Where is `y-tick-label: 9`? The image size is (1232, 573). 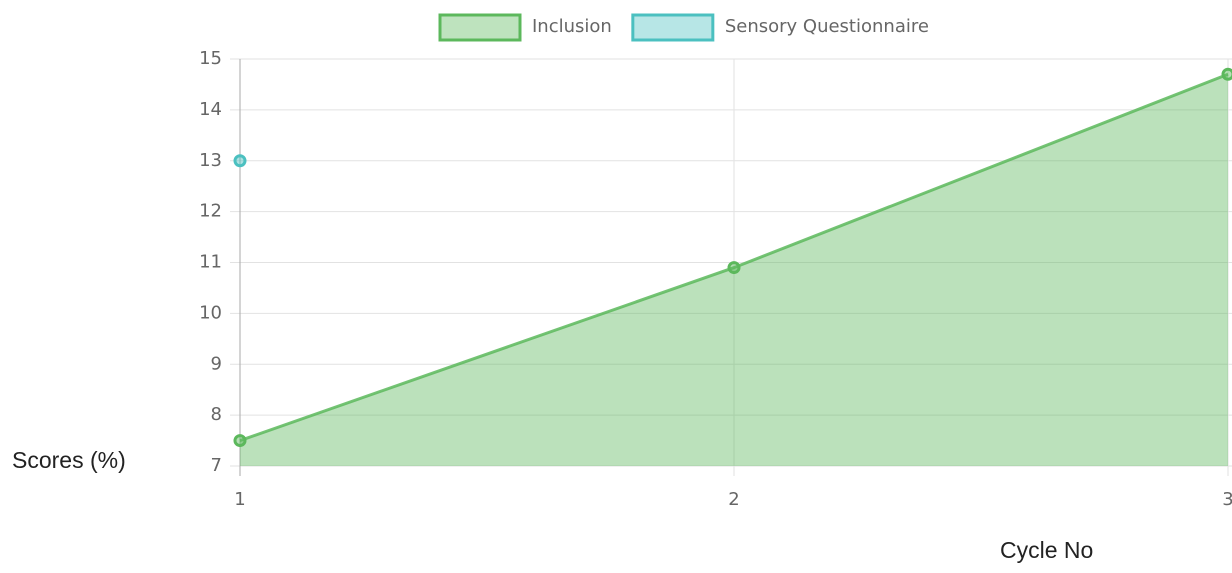 y-tick-label: 9 is located at coordinates (216, 363).